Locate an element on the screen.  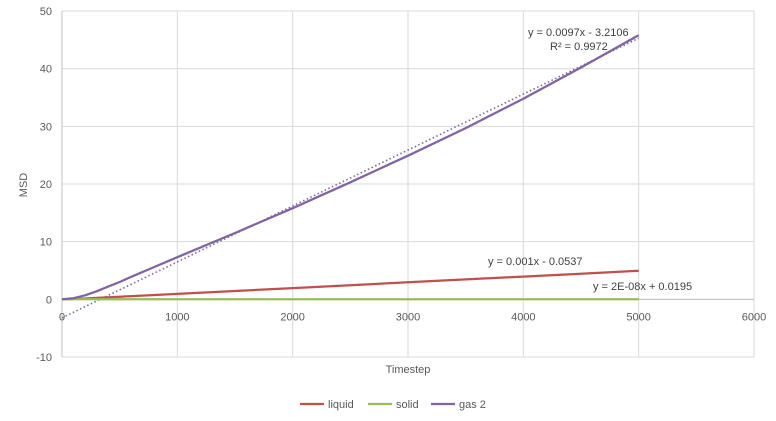
trendline-equation-solid: y = 2E-08x + 0.0195 is located at coordinates (642, 287).